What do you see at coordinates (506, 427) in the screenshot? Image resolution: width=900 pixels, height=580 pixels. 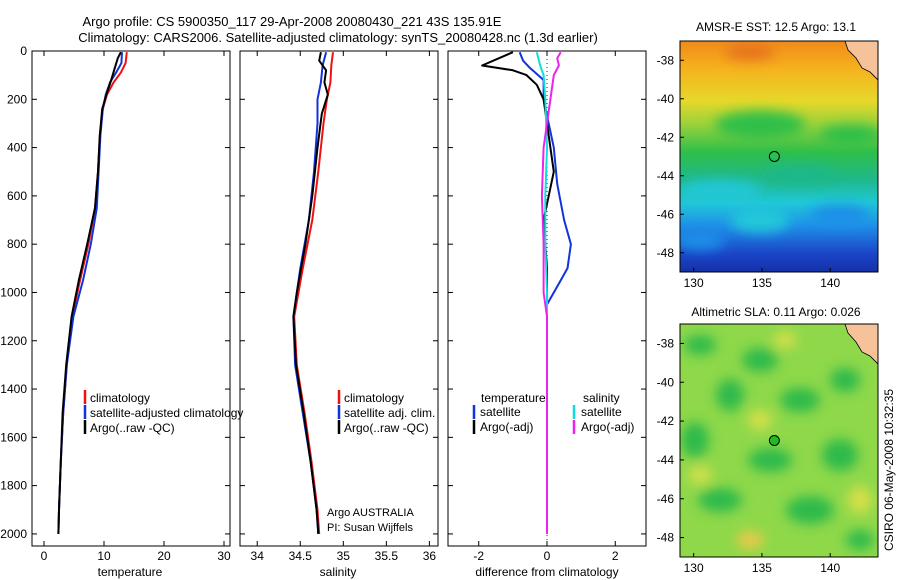 I see `legend-label-temp-argo: Argo(-adj)` at bounding box center [506, 427].